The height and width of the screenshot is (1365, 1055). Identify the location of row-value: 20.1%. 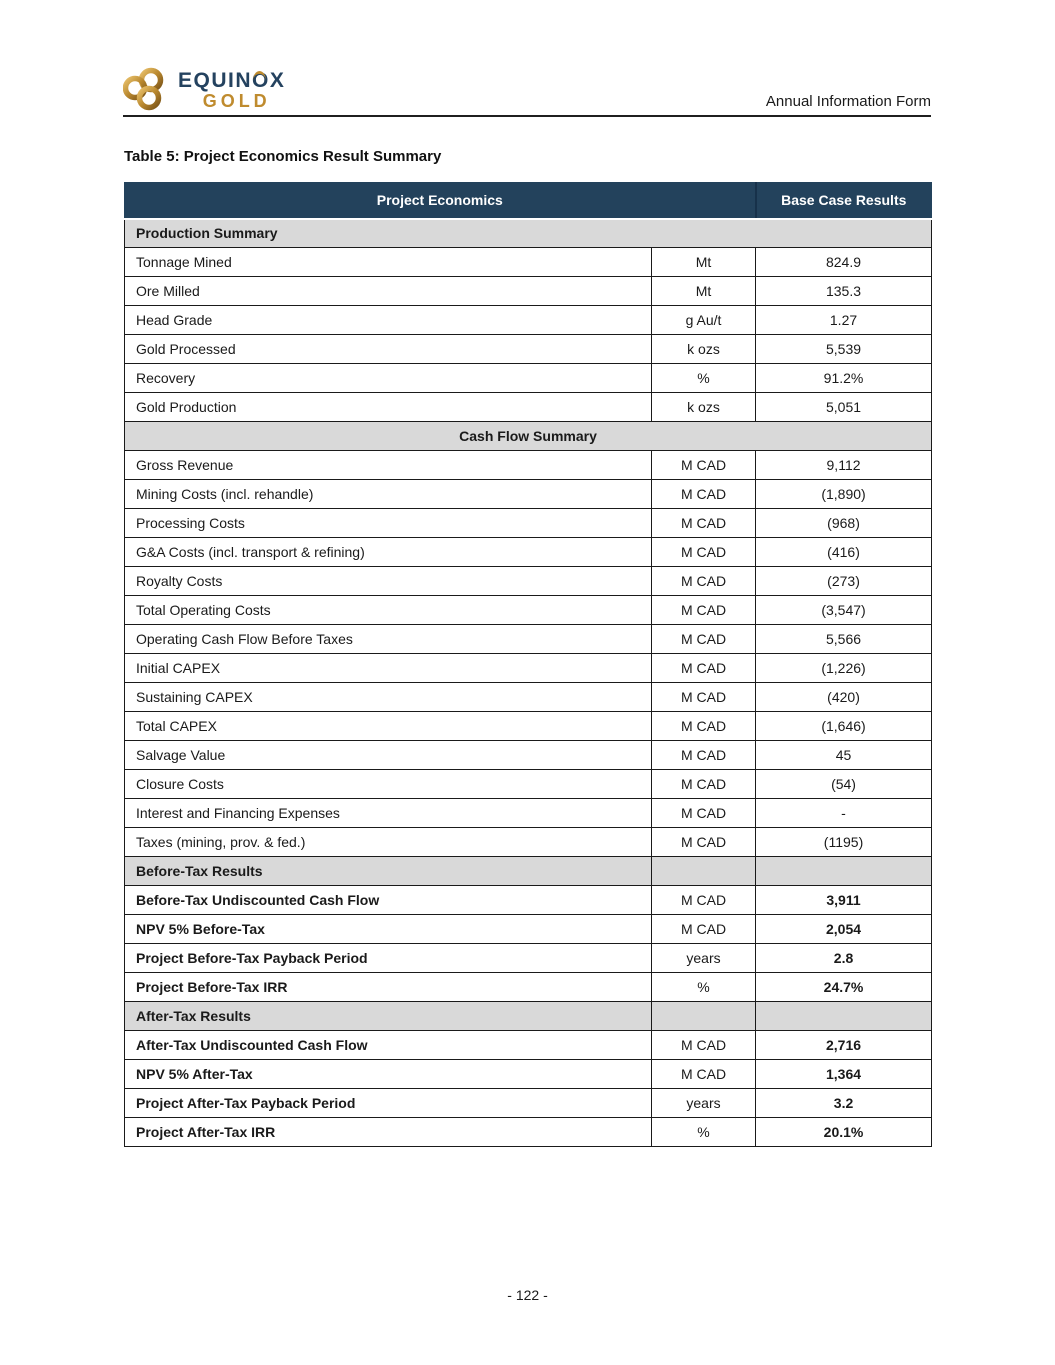
(844, 1132).